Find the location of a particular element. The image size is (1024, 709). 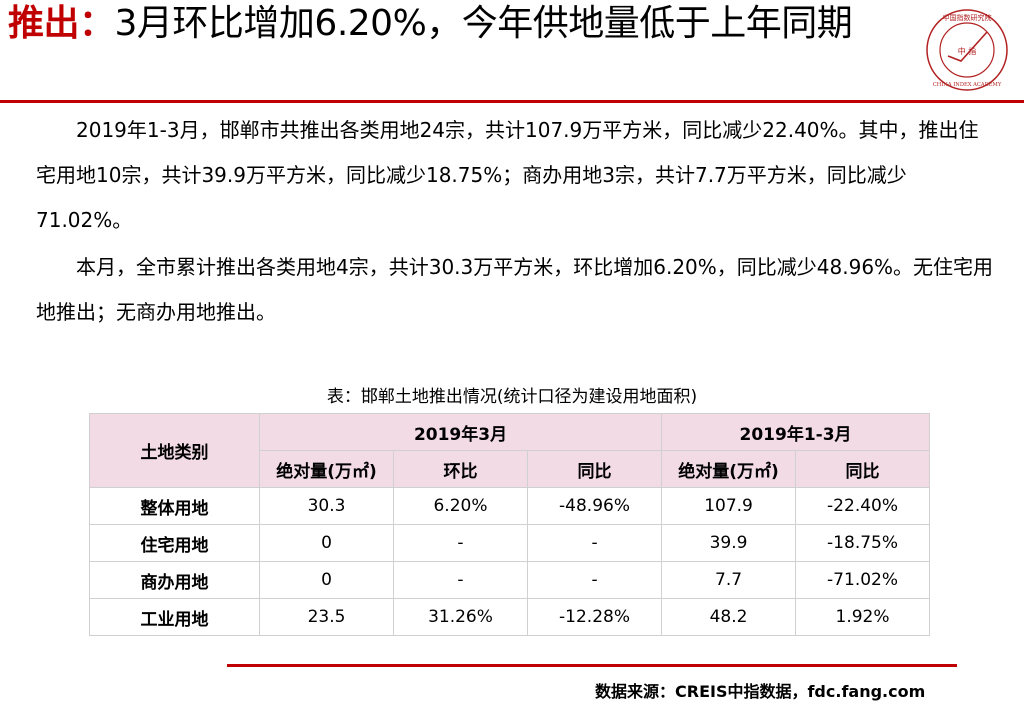

table-caption: 表：邯郸土地推出情况(统计口径为建设用地面积) is located at coordinates (512, 397).